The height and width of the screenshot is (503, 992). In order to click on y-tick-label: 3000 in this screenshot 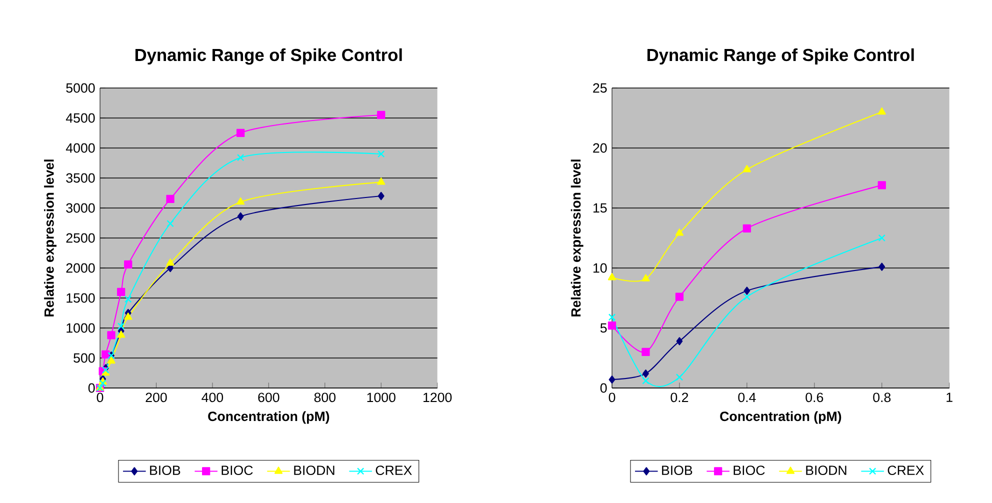, I will do `click(80, 208)`.